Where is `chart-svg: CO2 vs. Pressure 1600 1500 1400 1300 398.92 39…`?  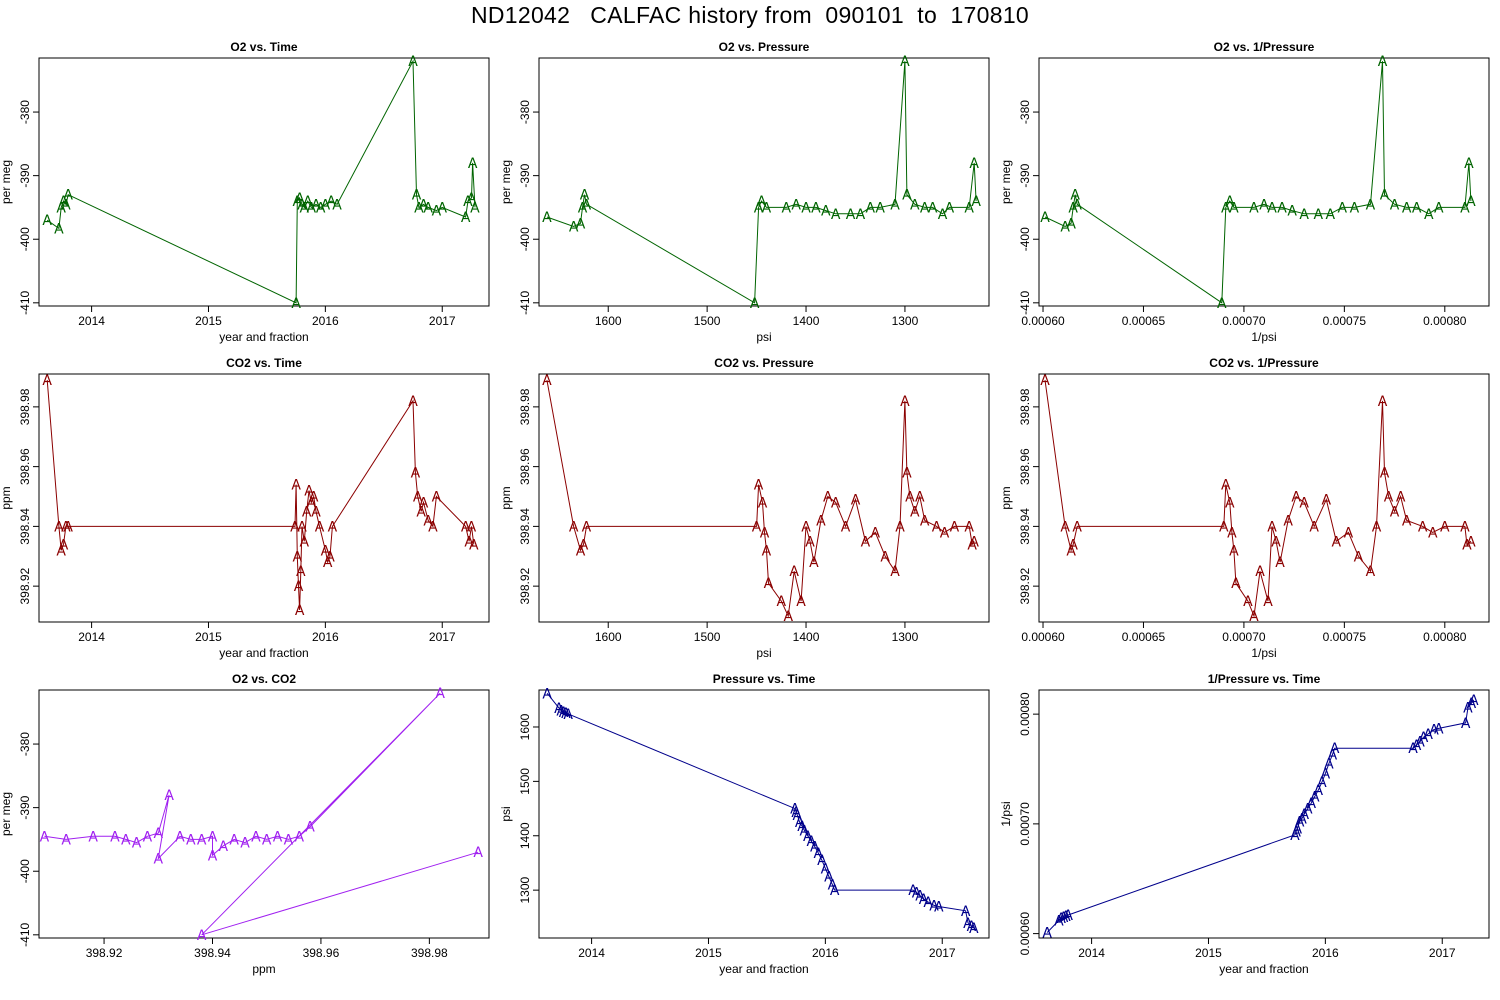 chart-svg: CO2 vs. Pressure 1600 1500 1400 1300 398.92 39… is located at coordinates (744, 508).